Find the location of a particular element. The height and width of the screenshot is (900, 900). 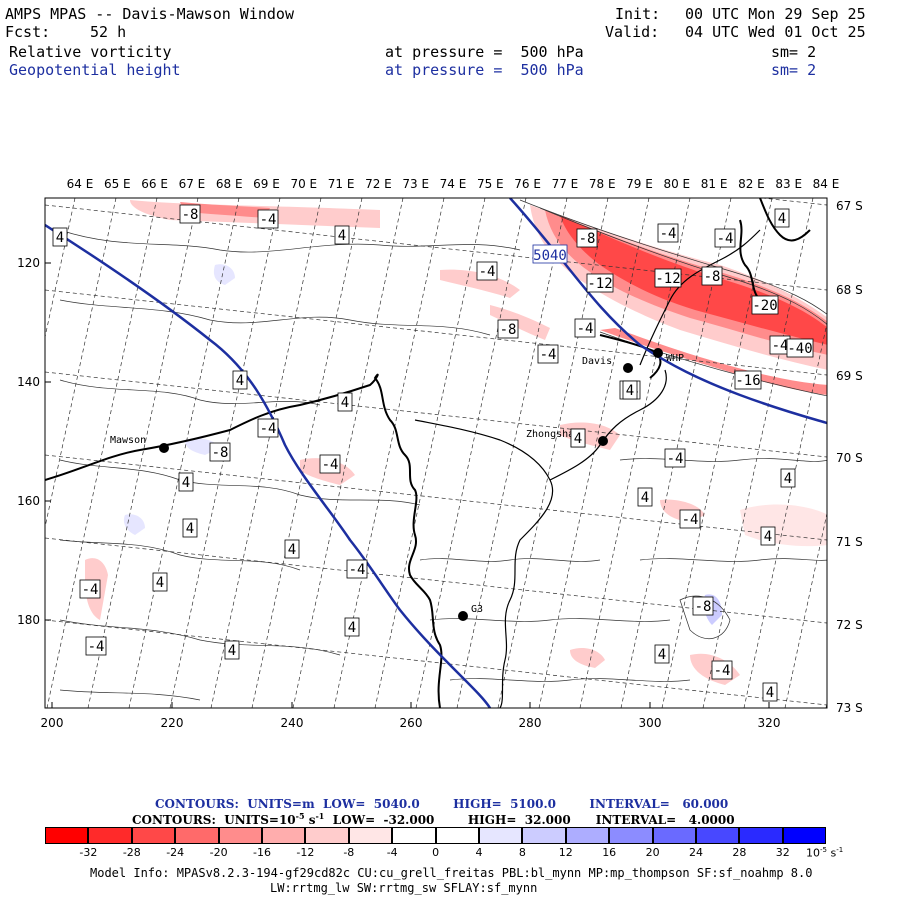

zhongshan-marker is located at coordinates (603, 441).